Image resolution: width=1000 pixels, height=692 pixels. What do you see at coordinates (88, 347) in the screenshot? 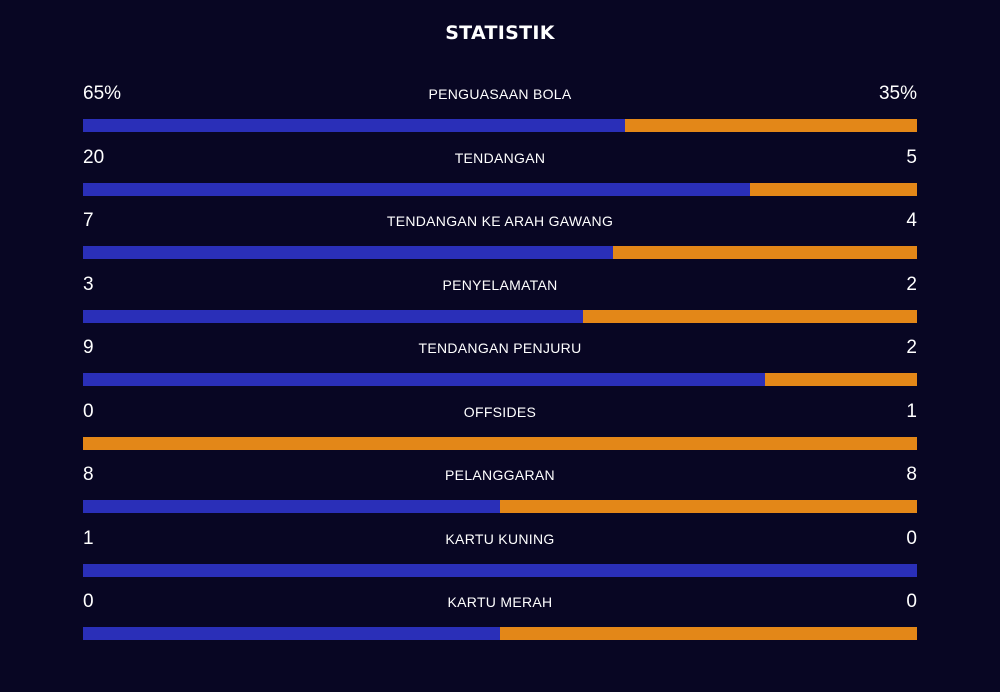
I see `home-value: 9` at bounding box center [88, 347].